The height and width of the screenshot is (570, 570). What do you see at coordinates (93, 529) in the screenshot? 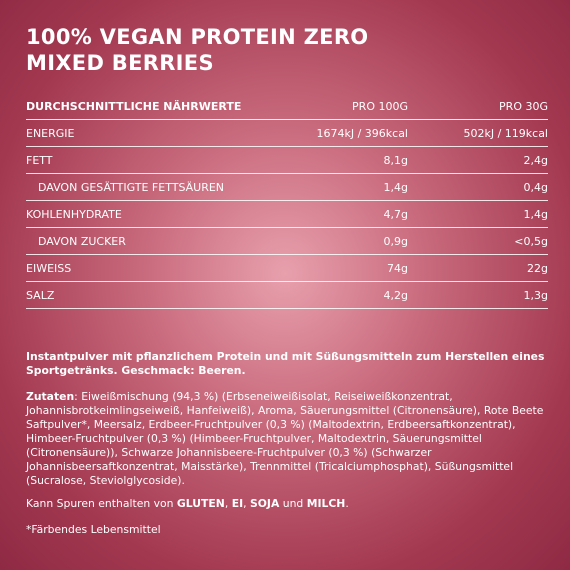
I see `footnote: *Färbendes Lebensmittel` at bounding box center [93, 529].